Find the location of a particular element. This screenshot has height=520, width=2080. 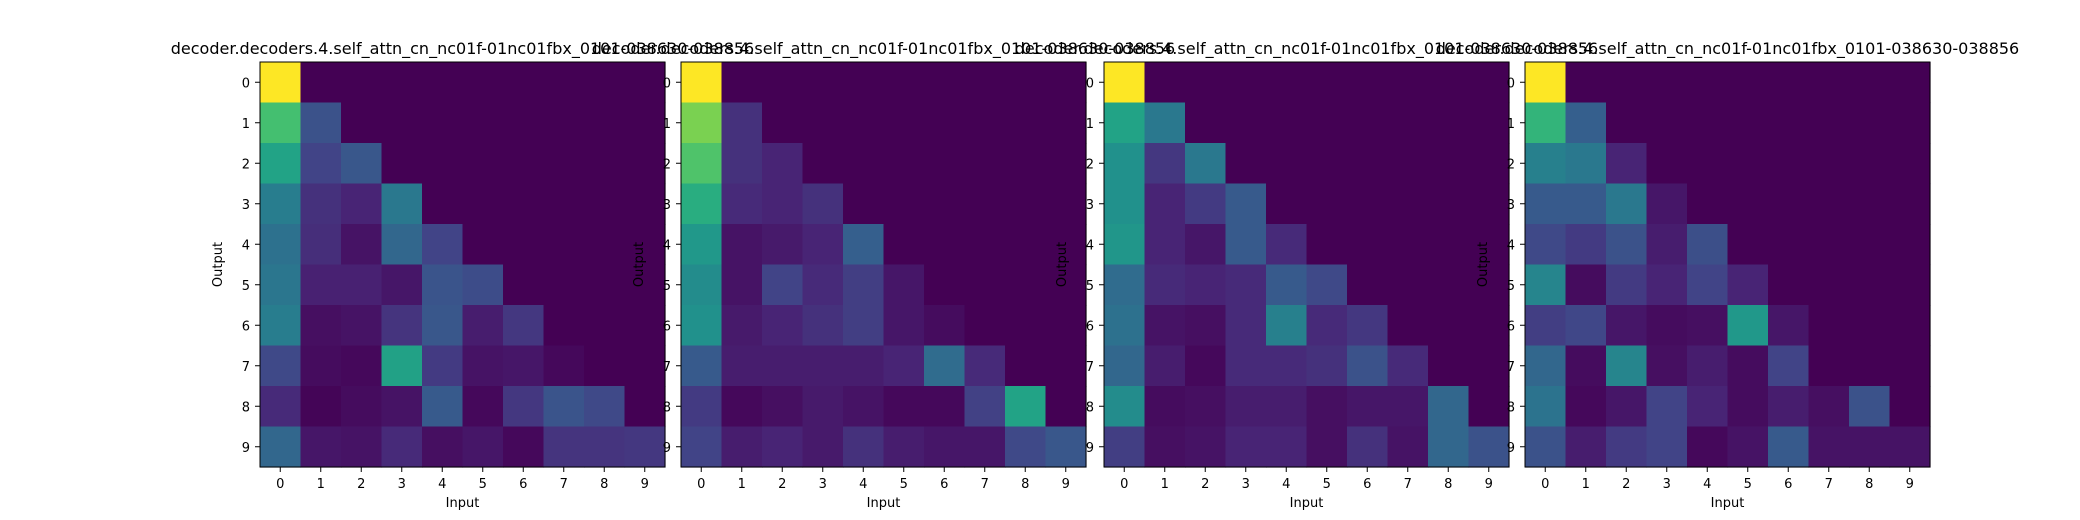

x-tick-label: 6 is located at coordinates (1788, 484).